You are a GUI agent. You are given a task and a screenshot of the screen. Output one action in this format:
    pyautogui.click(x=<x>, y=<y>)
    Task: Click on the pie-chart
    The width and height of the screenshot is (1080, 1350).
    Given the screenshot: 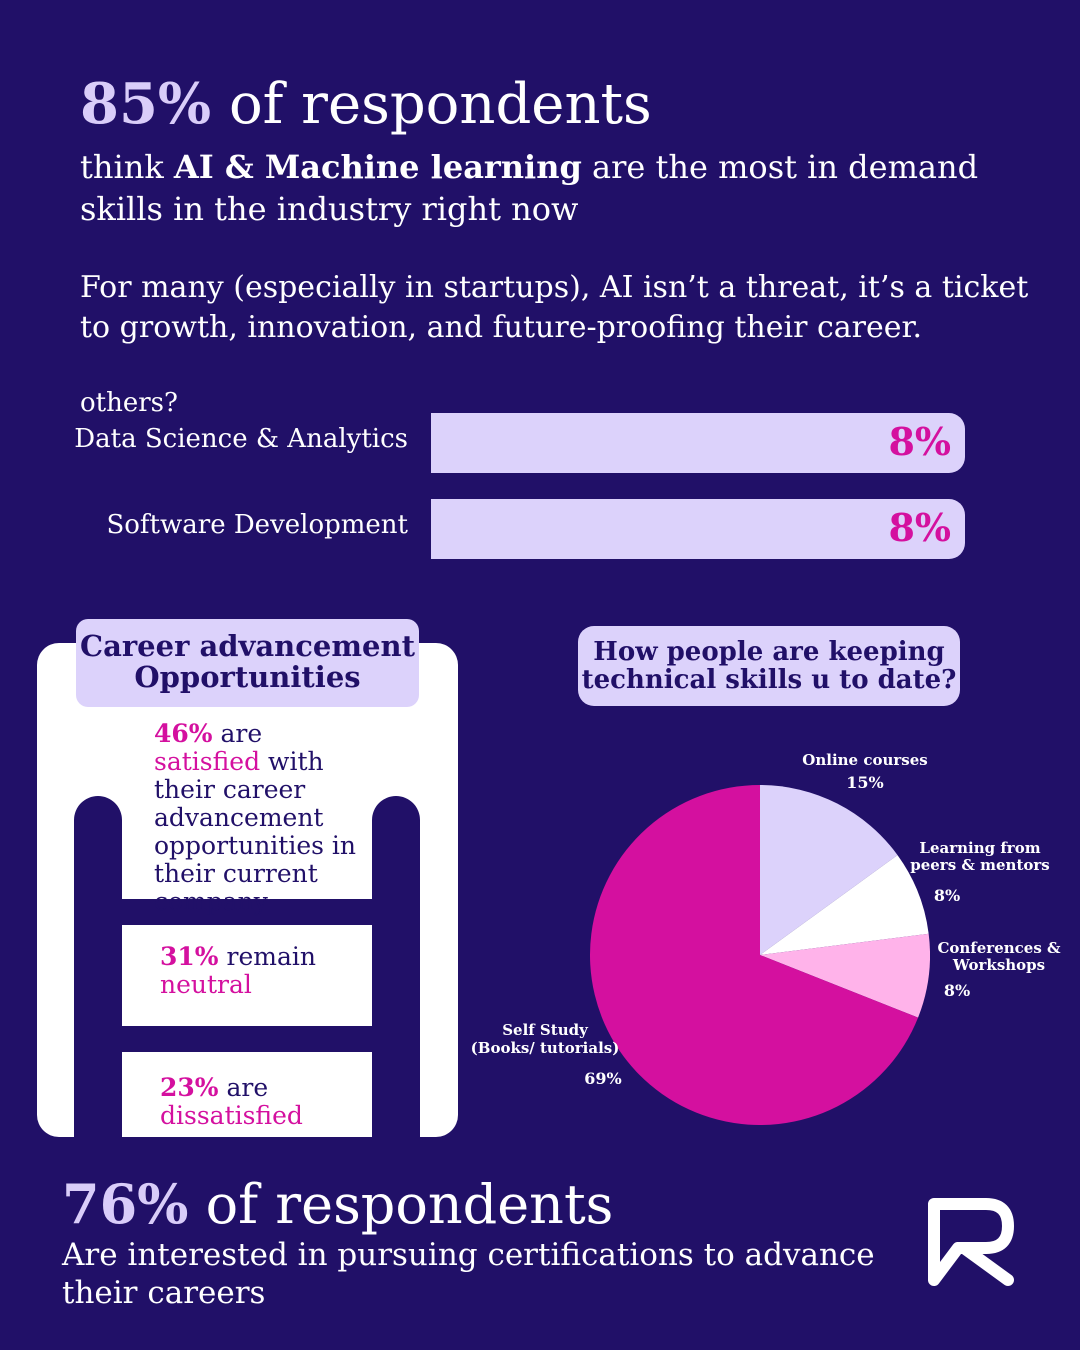 What is the action you would take?
    pyautogui.click(x=760, y=955)
    